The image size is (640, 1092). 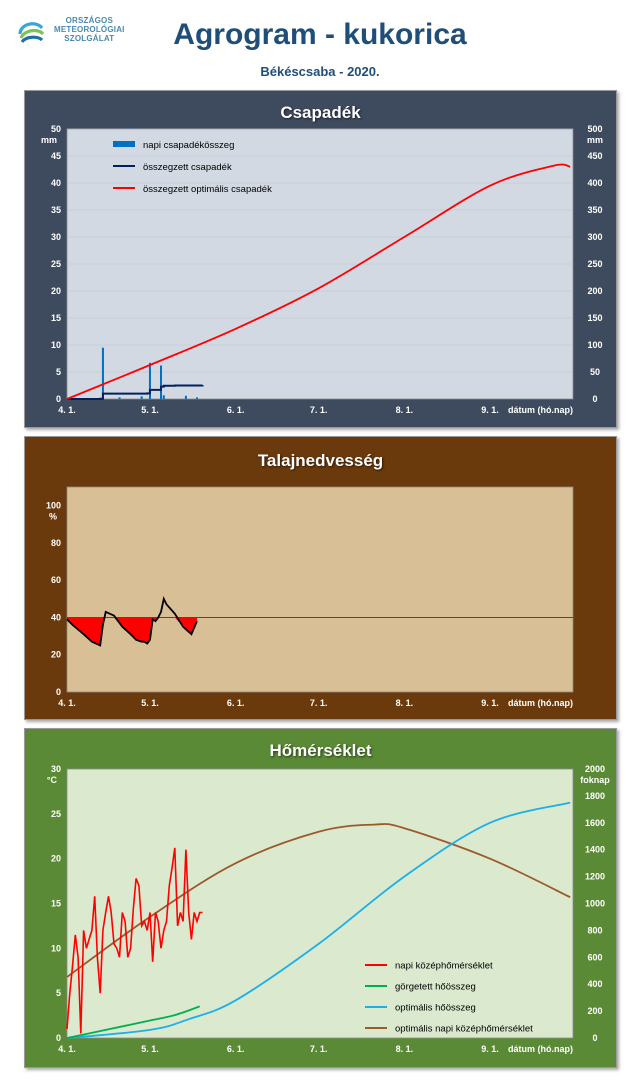 I want to click on legend-label-cumulative: összegzett csapadék, so click(x=187, y=167).